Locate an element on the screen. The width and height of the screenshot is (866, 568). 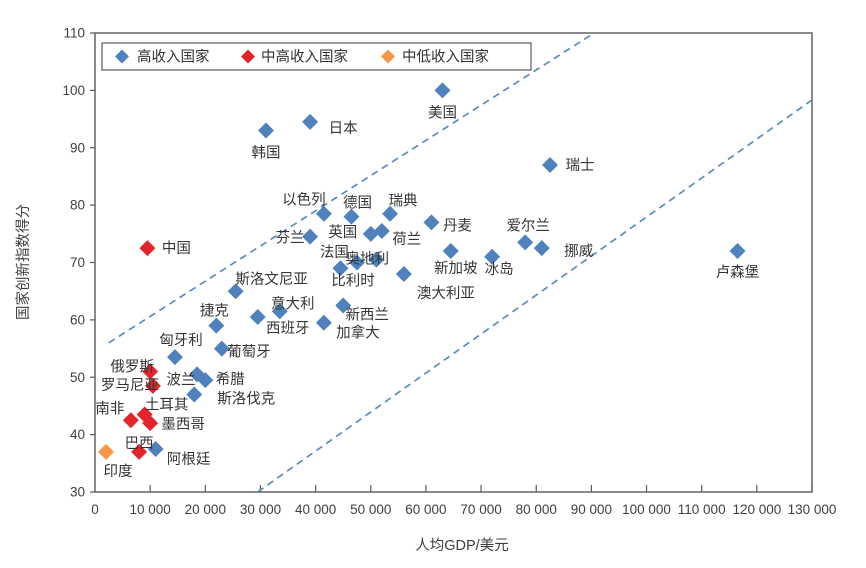
legend: 高收入国家 中高收入国家 中低收入国家 is located at coordinates (316, 56).